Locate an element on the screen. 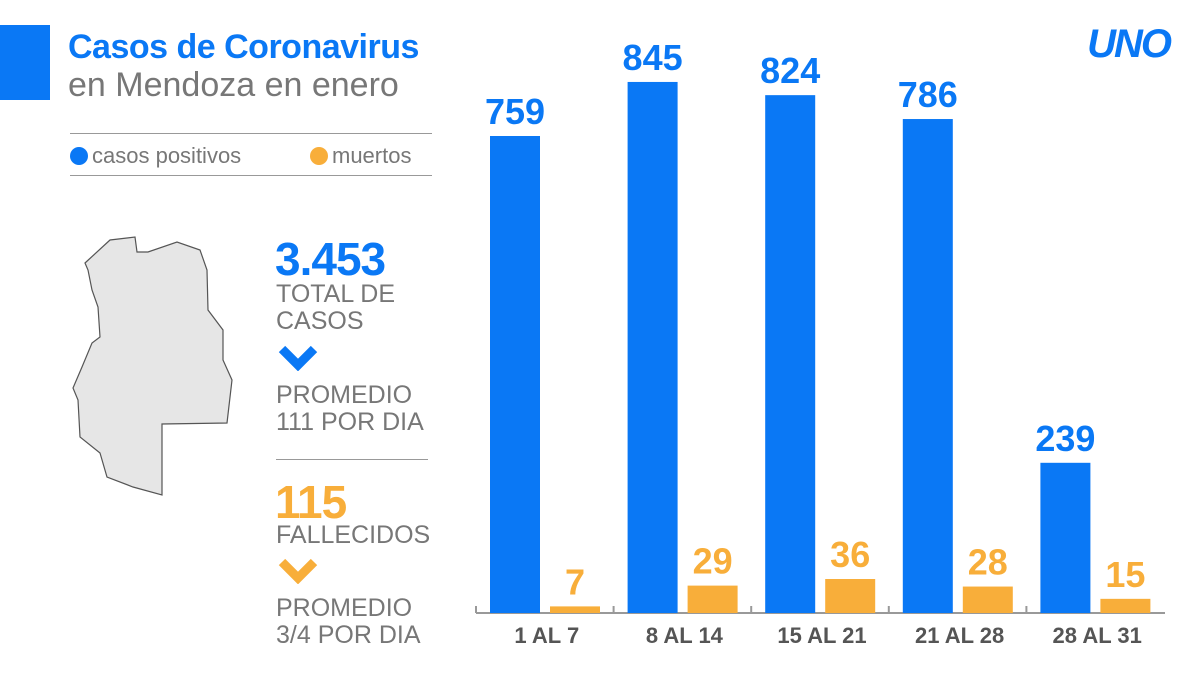 This screenshot has height=675, width=1200. cases-dot-icon is located at coordinates (79, 156).